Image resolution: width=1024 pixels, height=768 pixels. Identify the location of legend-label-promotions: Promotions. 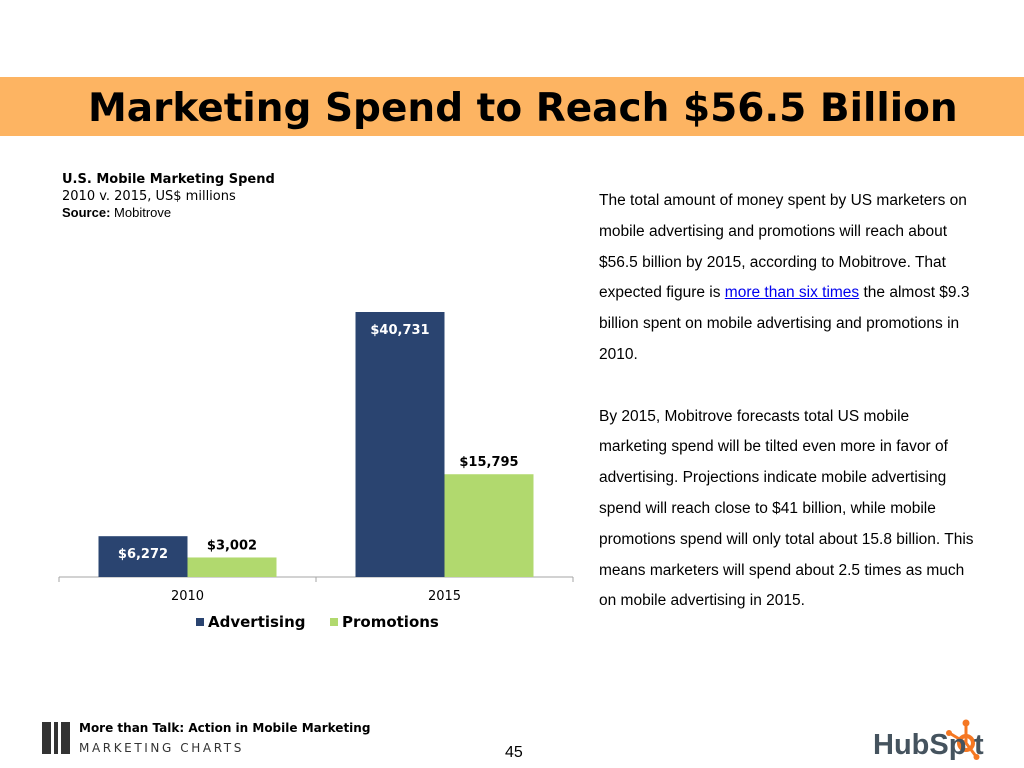
(390, 622).